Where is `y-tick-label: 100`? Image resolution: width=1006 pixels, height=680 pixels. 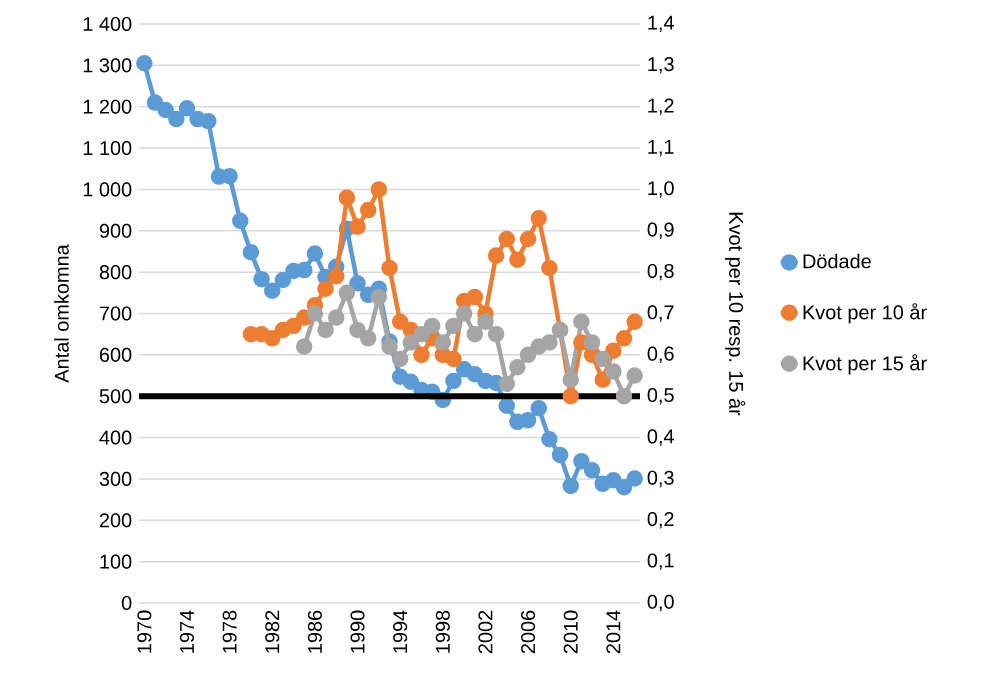
y-tick-label: 100 is located at coordinates (116, 561).